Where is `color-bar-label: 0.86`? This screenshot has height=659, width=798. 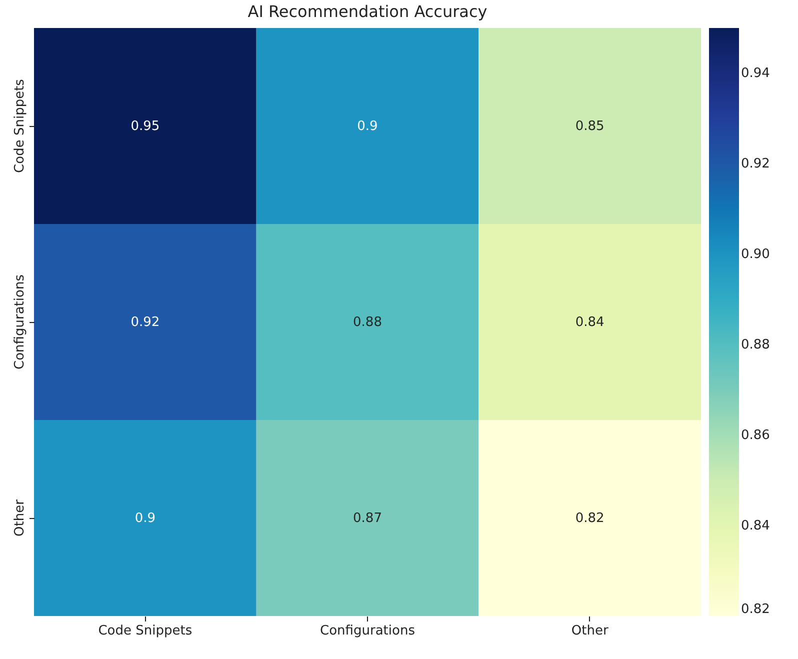 color-bar-label: 0.86 is located at coordinates (755, 436).